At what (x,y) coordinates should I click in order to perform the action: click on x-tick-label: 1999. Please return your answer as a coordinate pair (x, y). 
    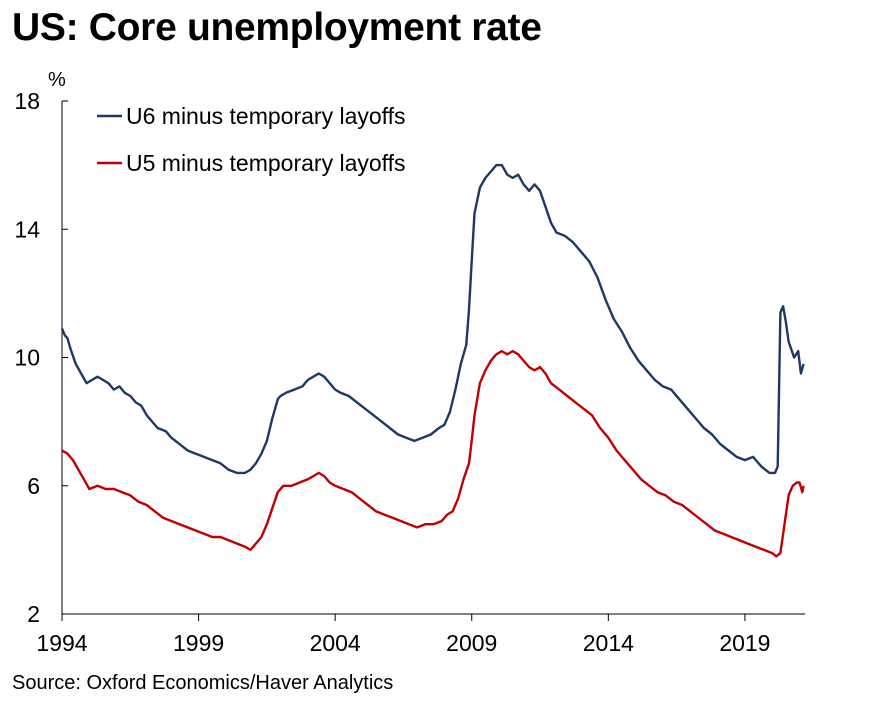
    Looking at the image, I should click on (198, 643).